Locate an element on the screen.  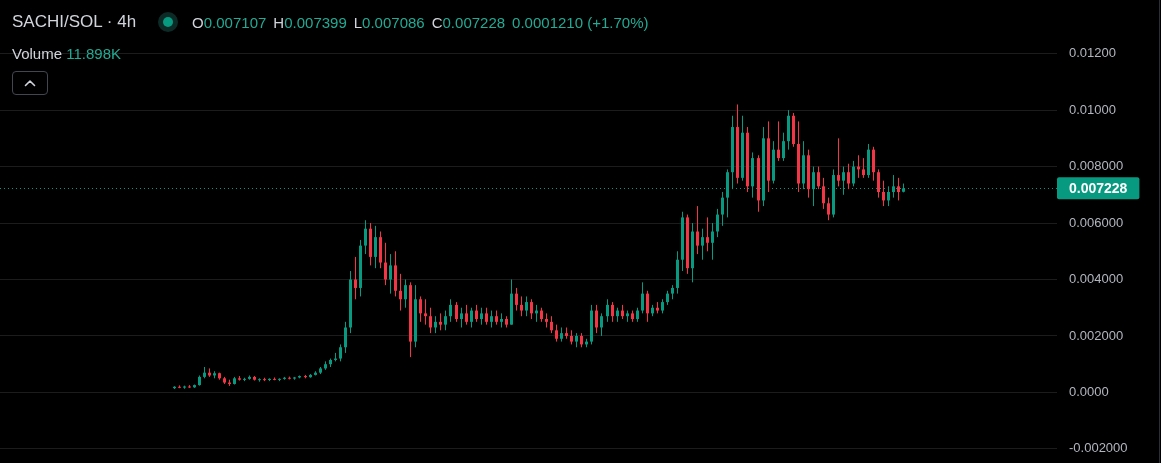
y-tick-label: 0.008000 is located at coordinates (1096, 166).